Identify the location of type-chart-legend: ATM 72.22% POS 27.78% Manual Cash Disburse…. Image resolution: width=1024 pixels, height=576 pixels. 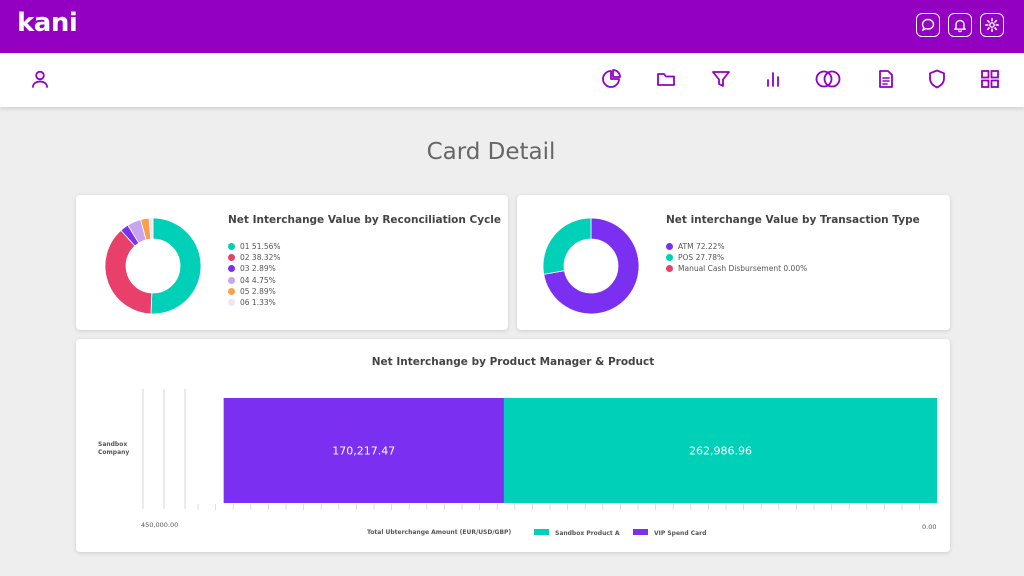
(736, 258).